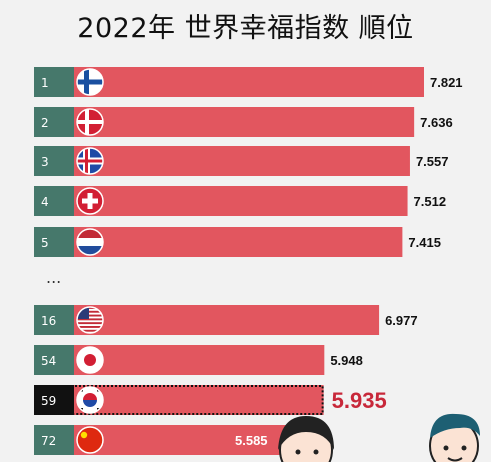 This screenshot has width=491, height=462. What do you see at coordinates (45, 243) in the screenshot?
I see `rank-label: 5` at bounding box center [45, 243].